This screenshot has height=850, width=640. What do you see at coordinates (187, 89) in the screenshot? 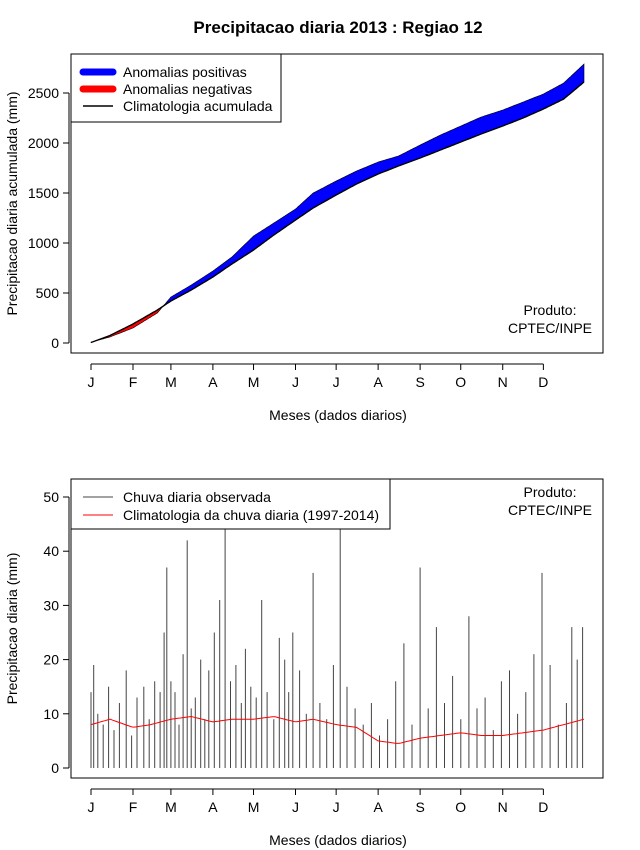
I see `legend-label: Anomalias negativas` at bounding box center [187, 89].